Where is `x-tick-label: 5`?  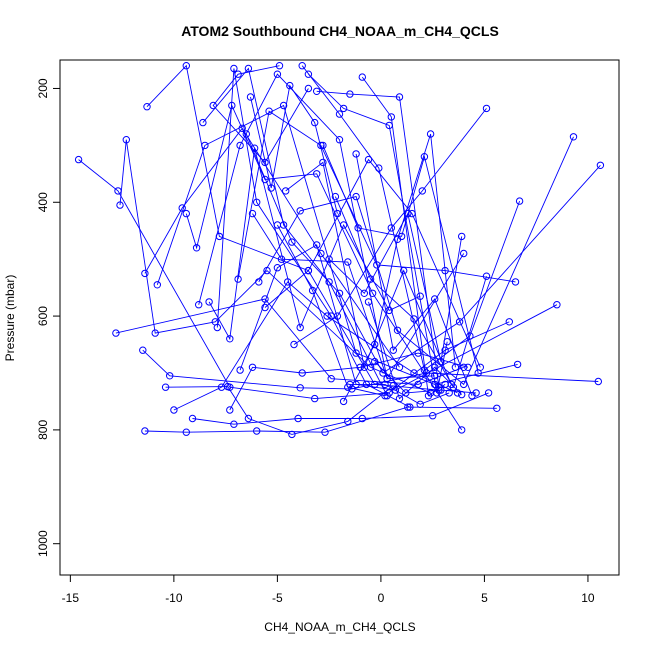 x-tick-label: 5 is located at coordinates (484, 598).